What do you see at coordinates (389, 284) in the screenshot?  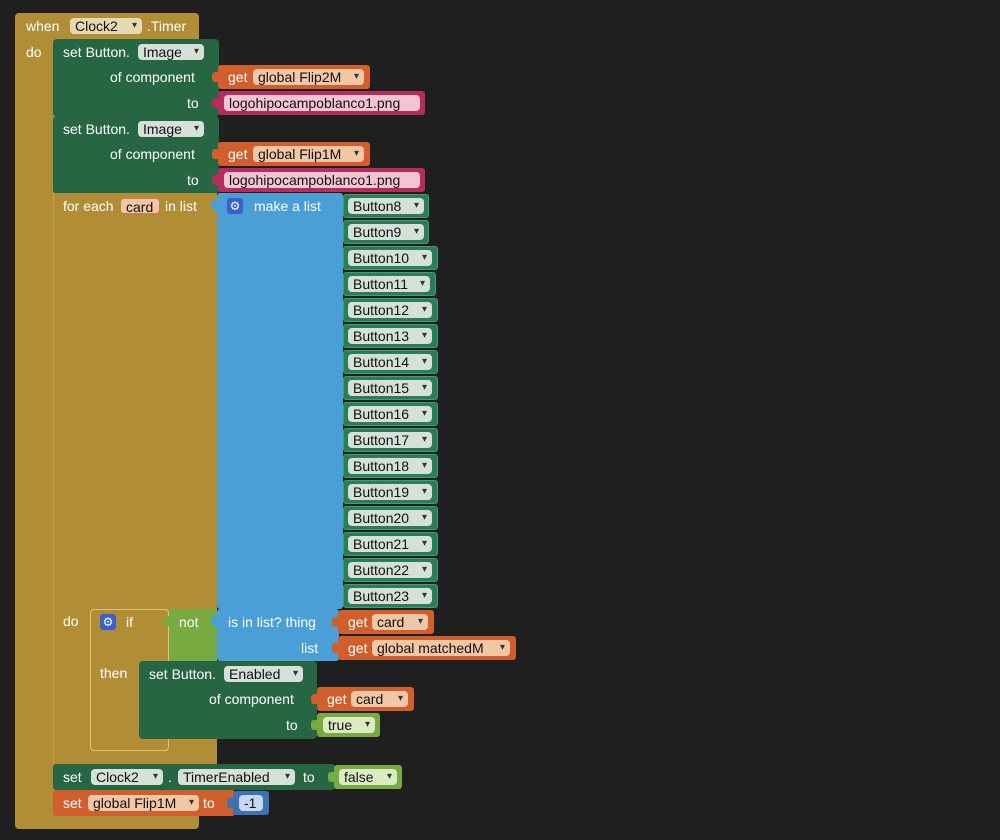 I see `component-dropdown: Button11` at bounding box center [389, 284].